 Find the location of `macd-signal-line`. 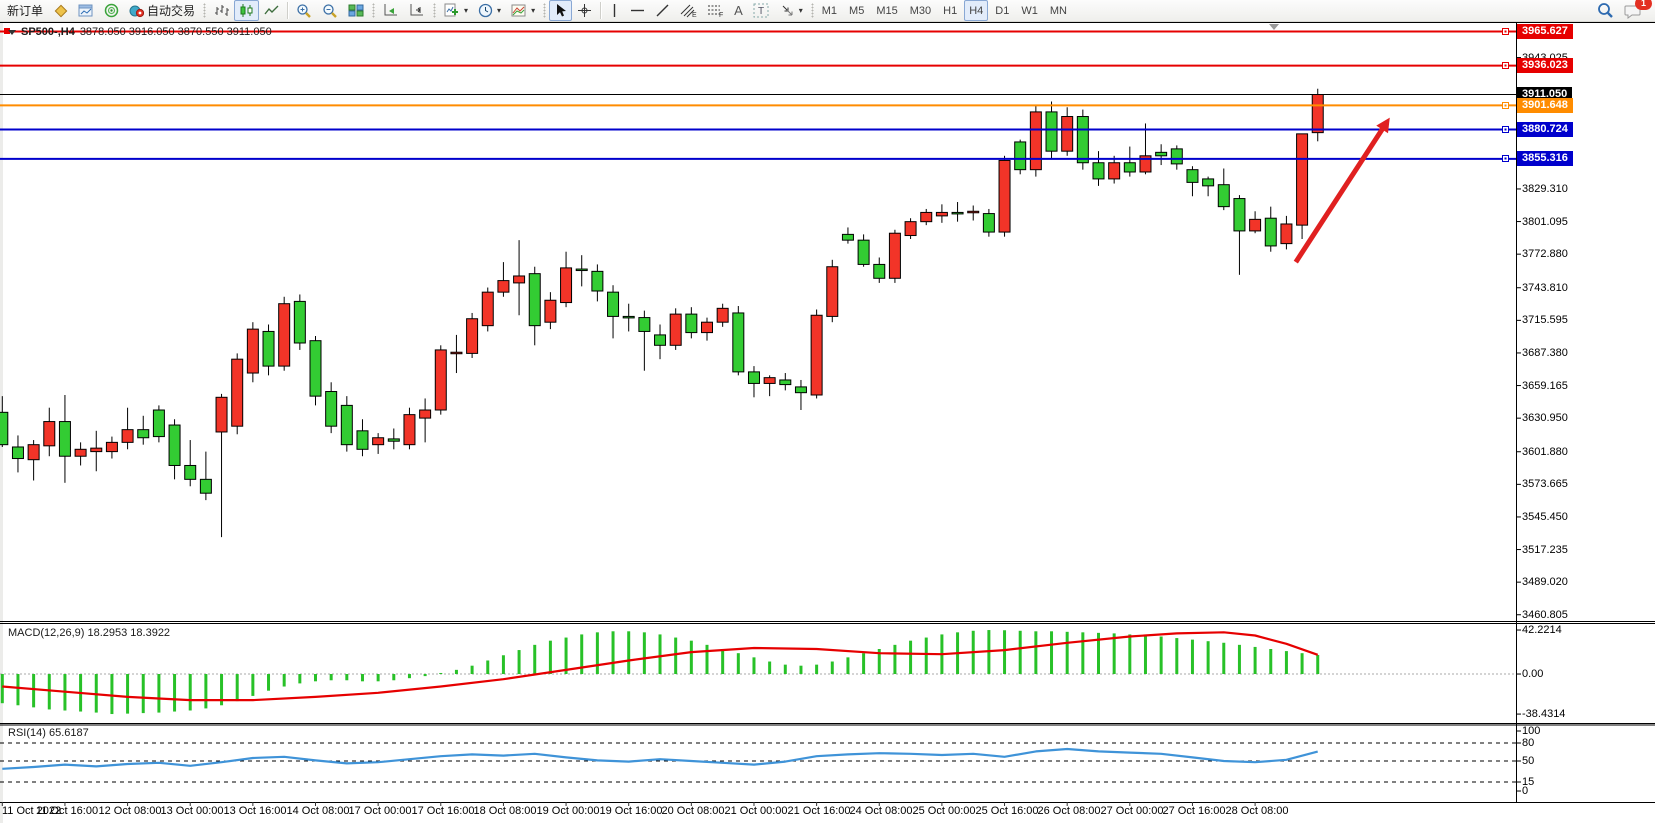

macd-signal-line is located at coordinates (660, 666).